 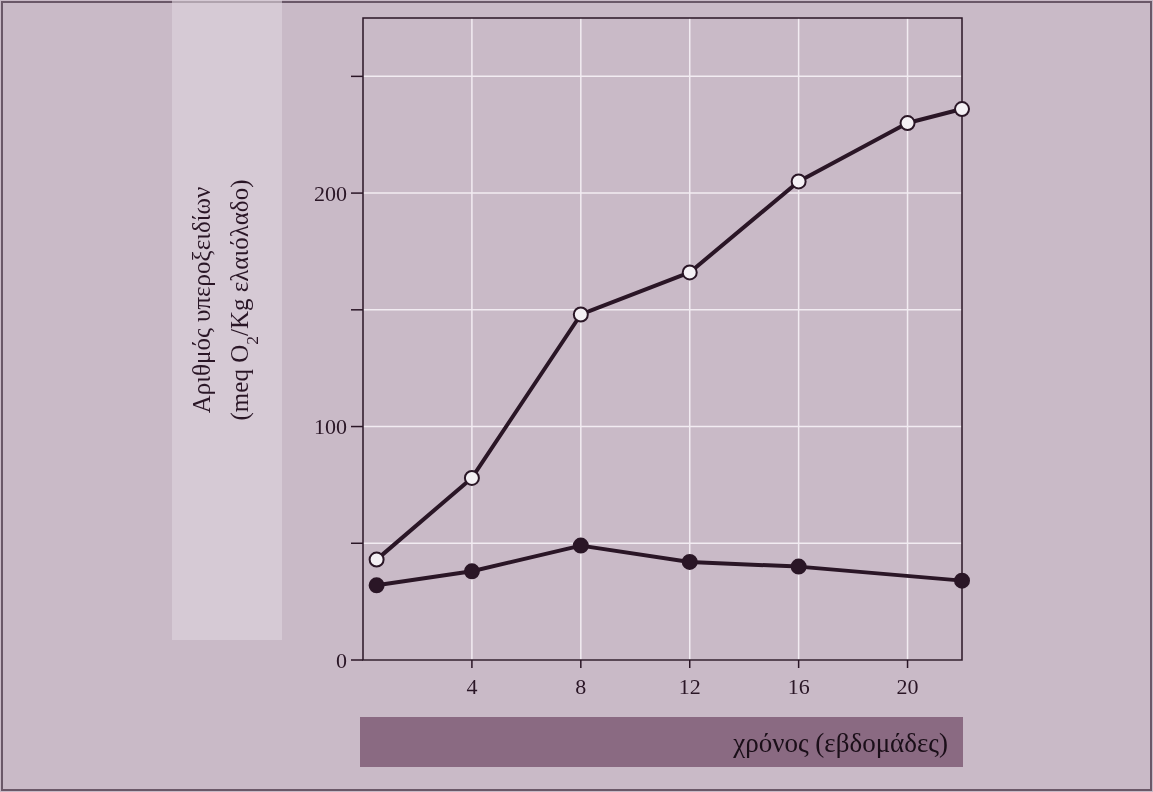 What do you see at coordinates (341, 660) in the screenshot?
I see `y-tick-label: 0` at bounding box center [341, 660].